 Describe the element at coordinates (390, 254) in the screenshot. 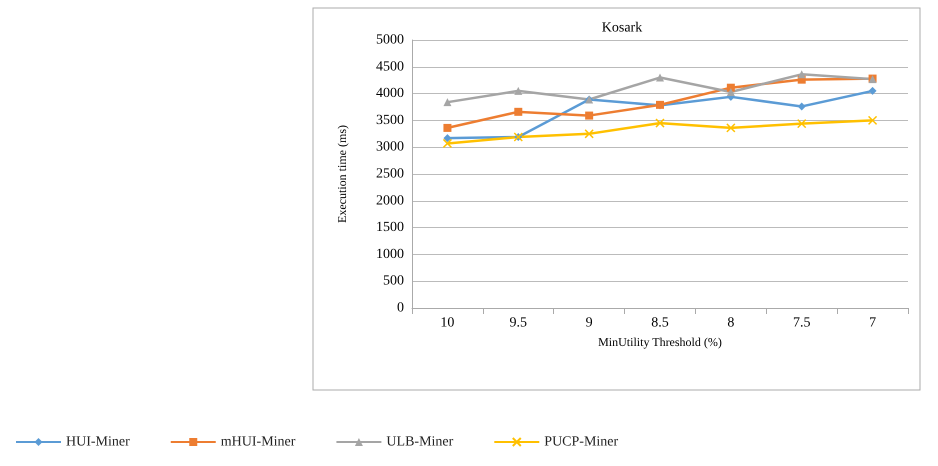

I see `y-tick-label: 1000` at that location.